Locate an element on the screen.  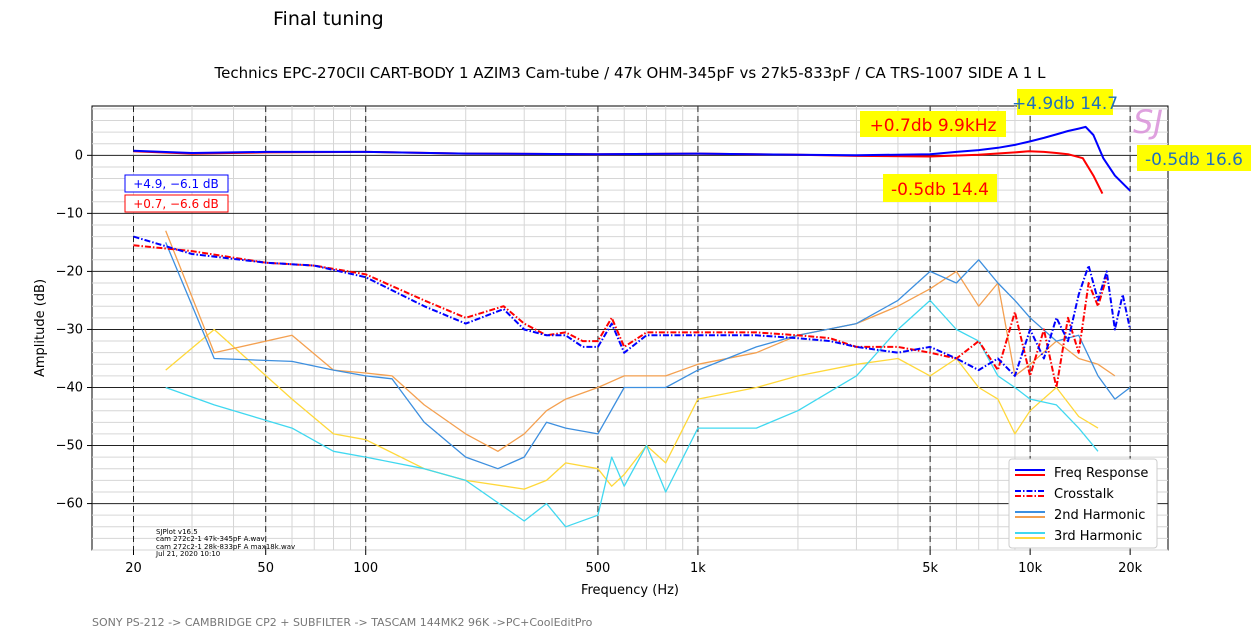
x-tick-label: 50 is located at coordinates (265, 568).